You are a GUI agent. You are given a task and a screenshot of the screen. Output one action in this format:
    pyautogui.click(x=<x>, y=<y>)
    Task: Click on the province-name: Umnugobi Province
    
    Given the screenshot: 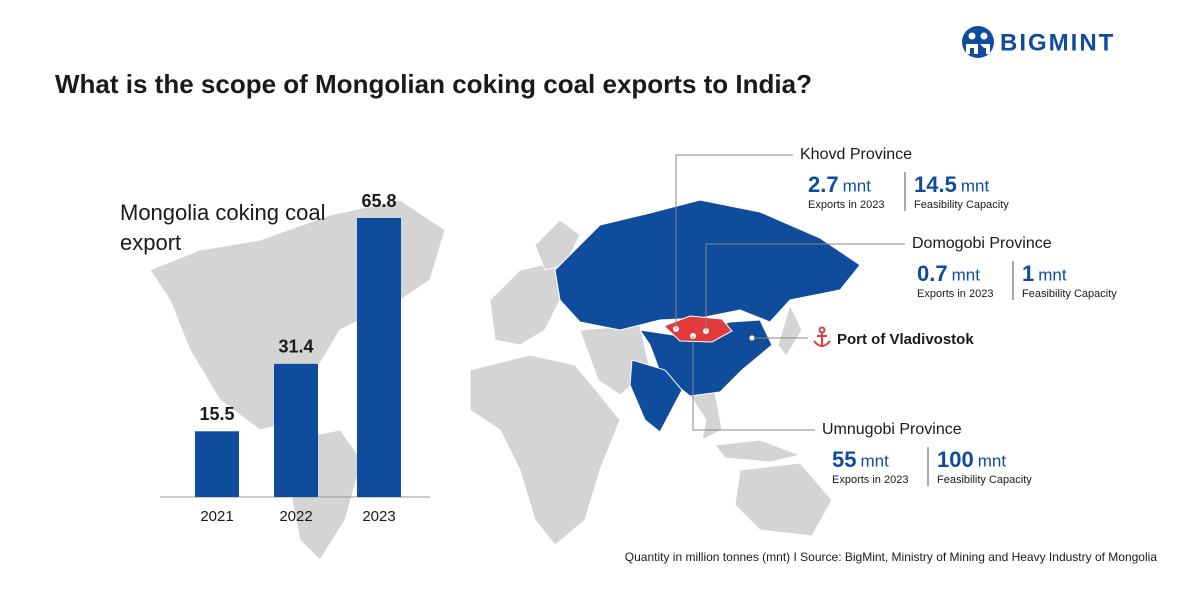 What is the action you would take?
    pyautogui.click(x=892, y=429)
    